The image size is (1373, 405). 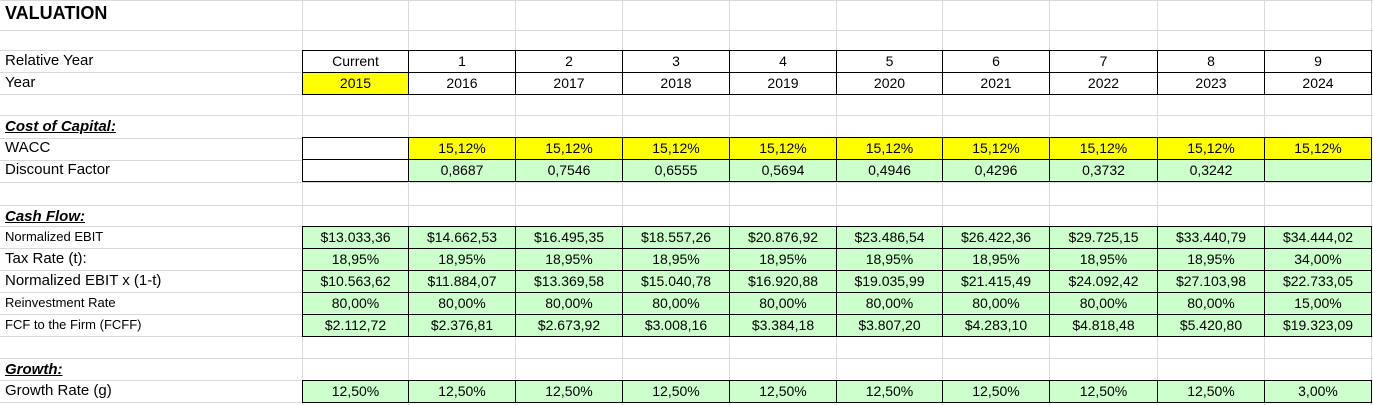 What do you see at coordinates (20, 82) in the screenshot?
I see `row-label: Year` at bounding box center [20, 82].